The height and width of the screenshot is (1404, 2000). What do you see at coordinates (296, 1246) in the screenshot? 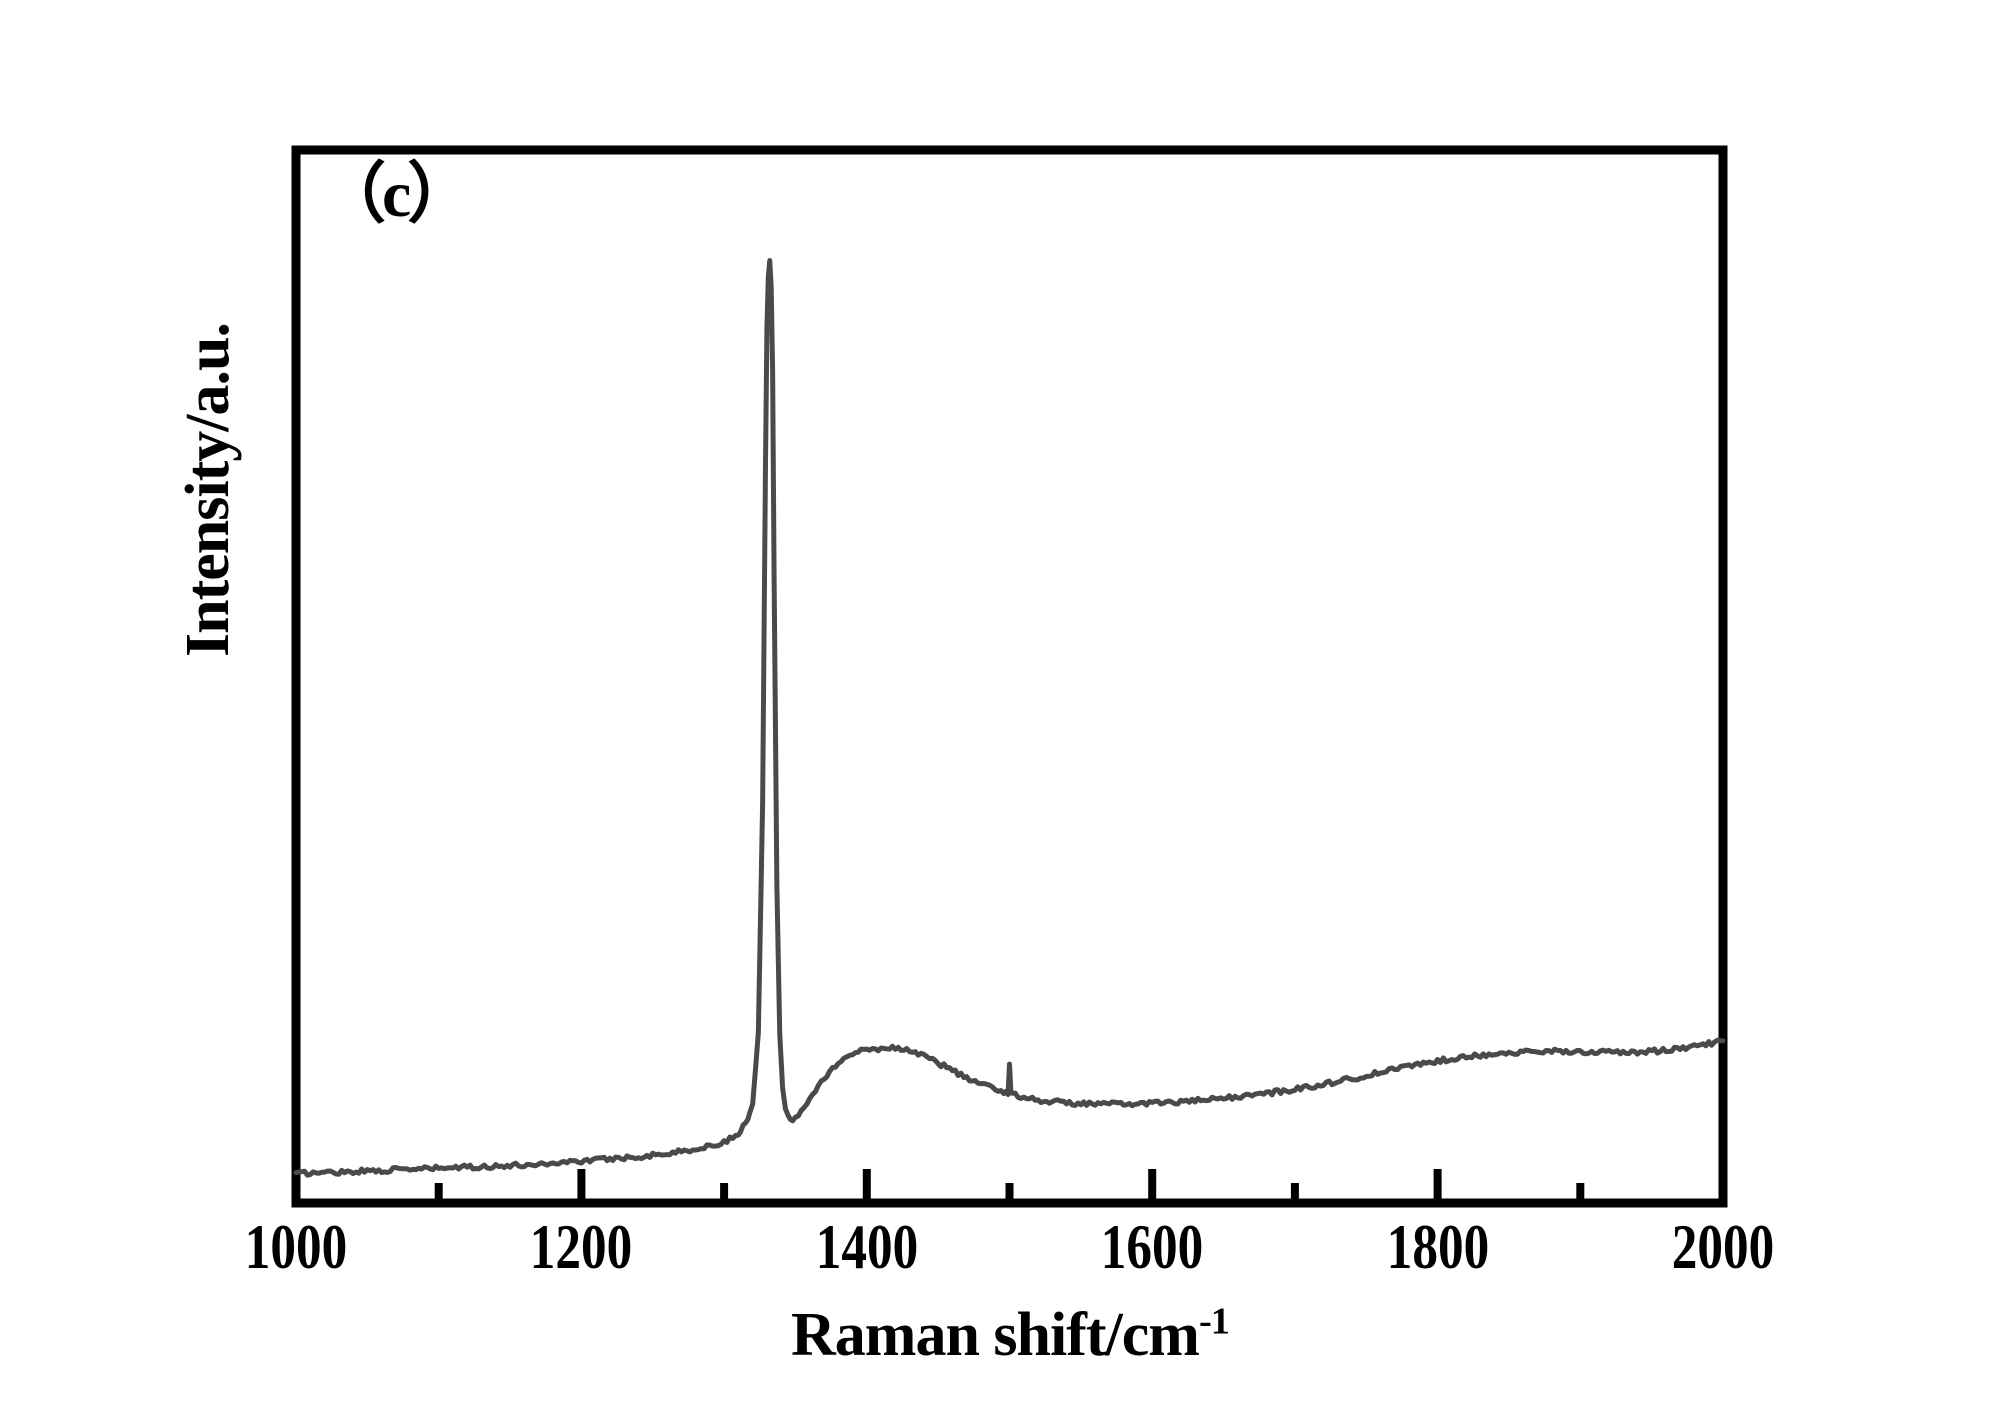
I see `x-tick-label: 1000` at bounding box center [296, 1246].